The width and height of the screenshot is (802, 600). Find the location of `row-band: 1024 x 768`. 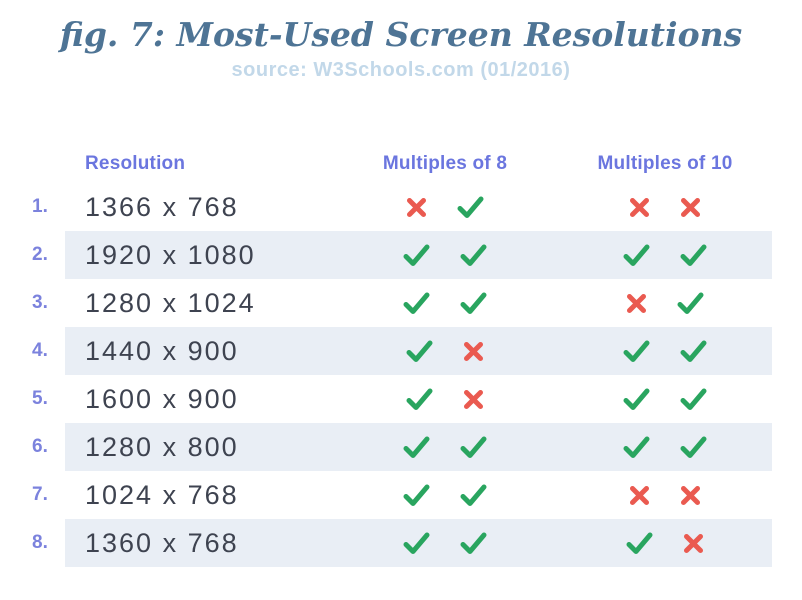

row-band: 1024 x 768 is located at coordinates (418, 495).